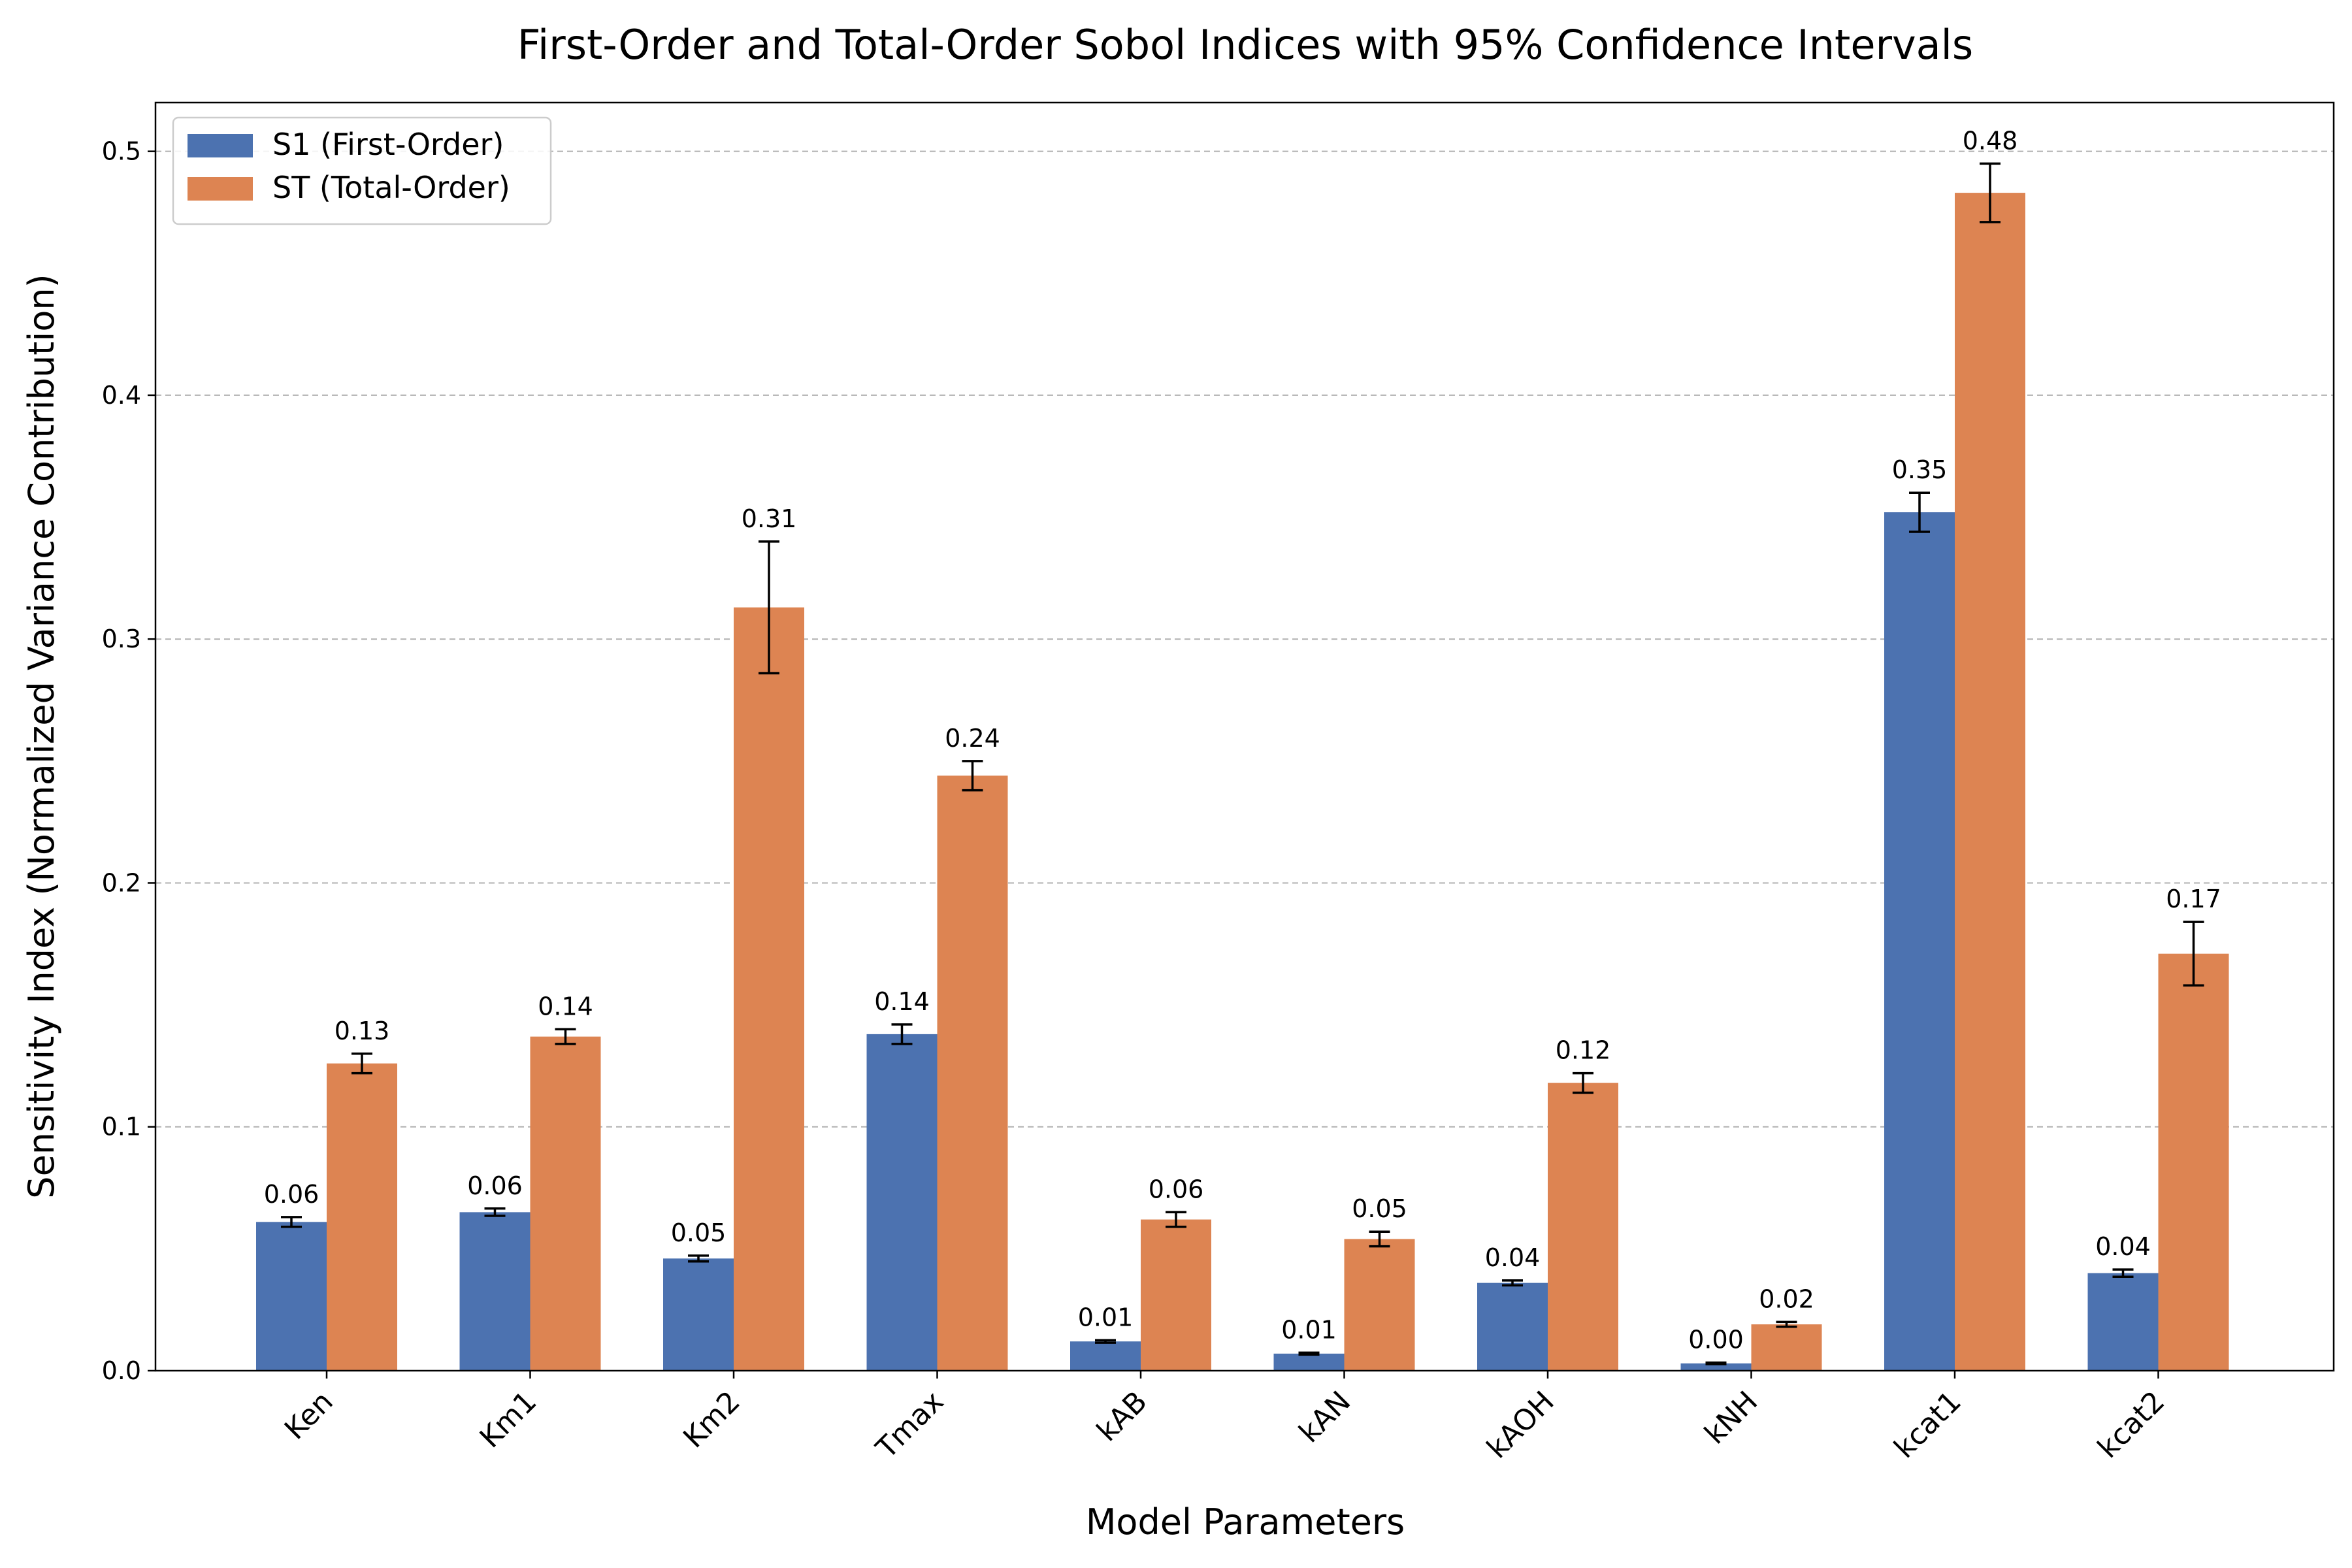  I want to click on data-label: 0.17, so click(2193, 899).